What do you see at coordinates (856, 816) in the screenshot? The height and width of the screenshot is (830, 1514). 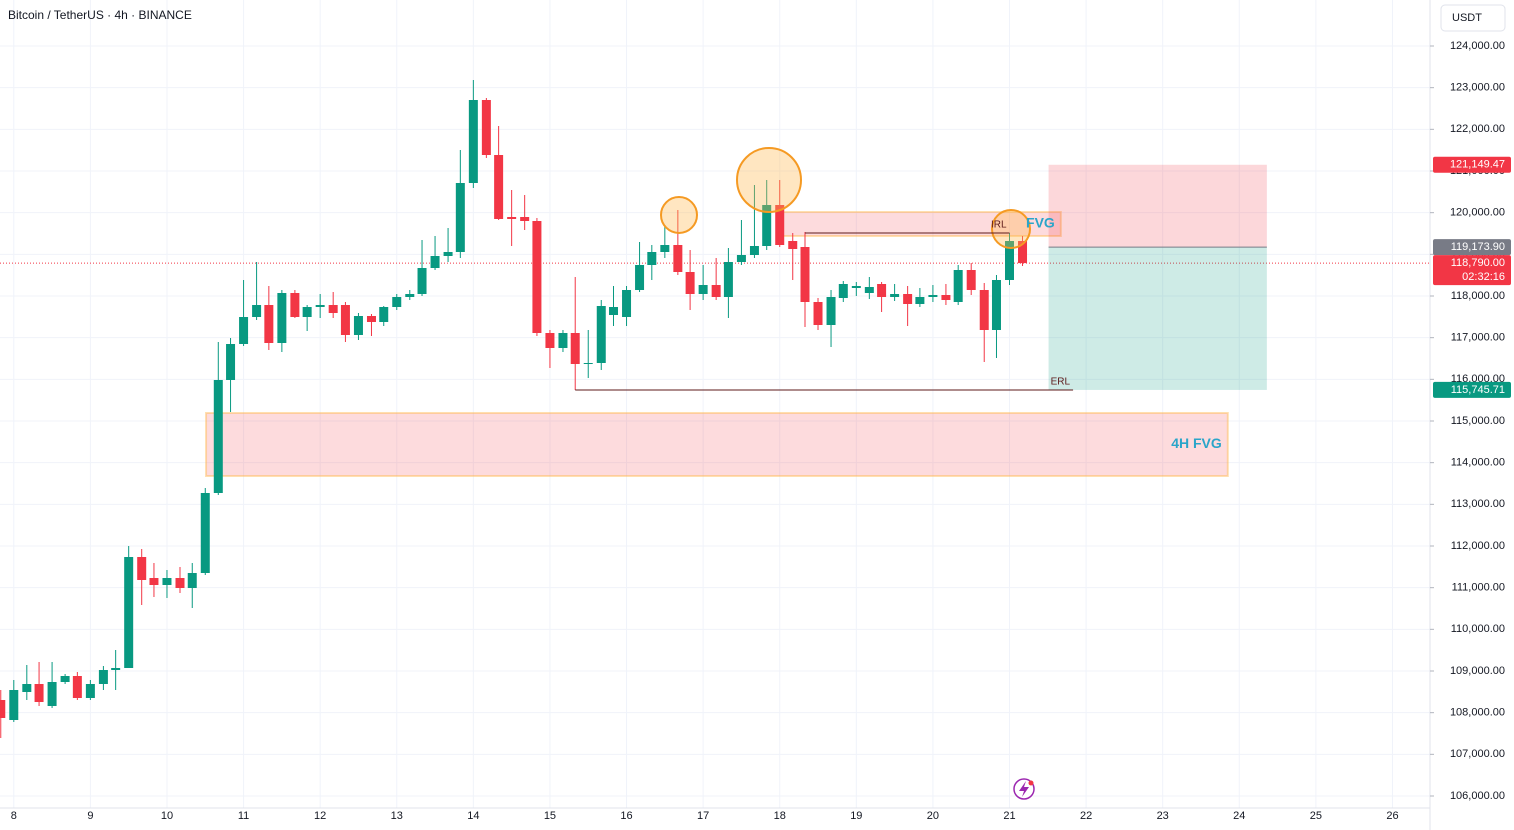 I see `x-tick-label: 19` at bounding box center [856, 816].